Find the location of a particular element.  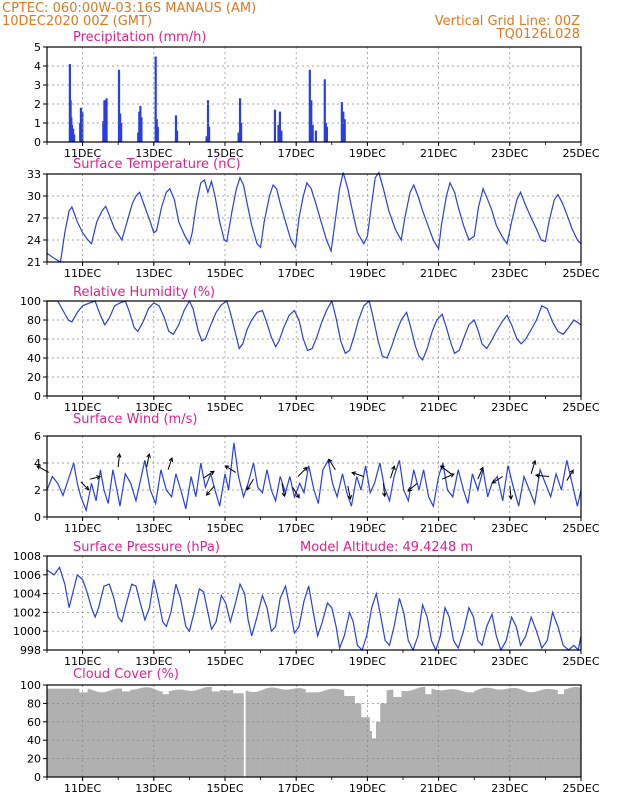

y-tick-label: 27 is located at coordinates (34, 218).